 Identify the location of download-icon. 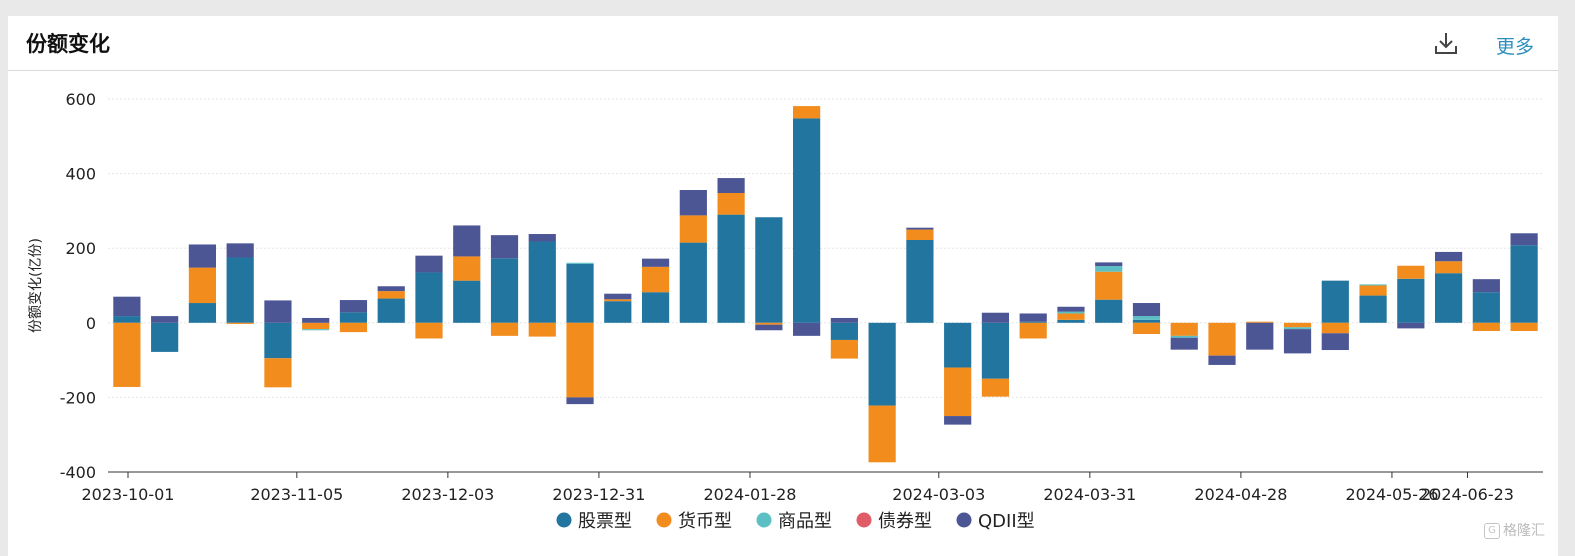
(1446, 44).